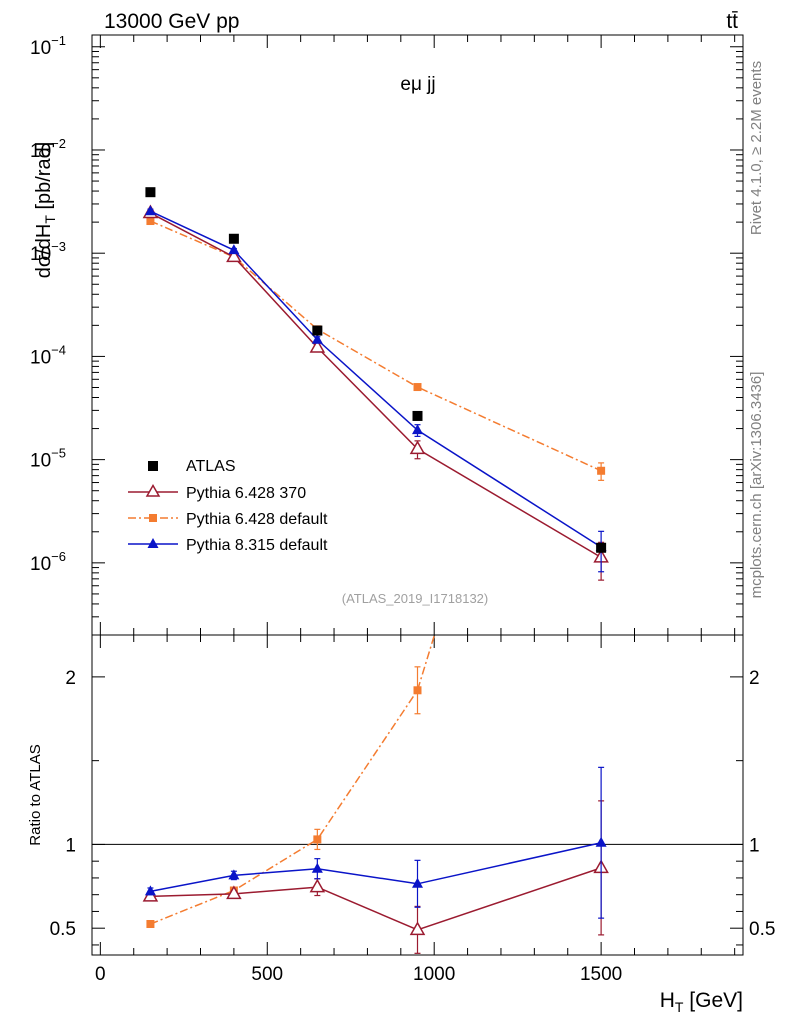 The image size is (786, 1024). I want to click on y-axis-label-main: dσ/dH, so click(44, 251).